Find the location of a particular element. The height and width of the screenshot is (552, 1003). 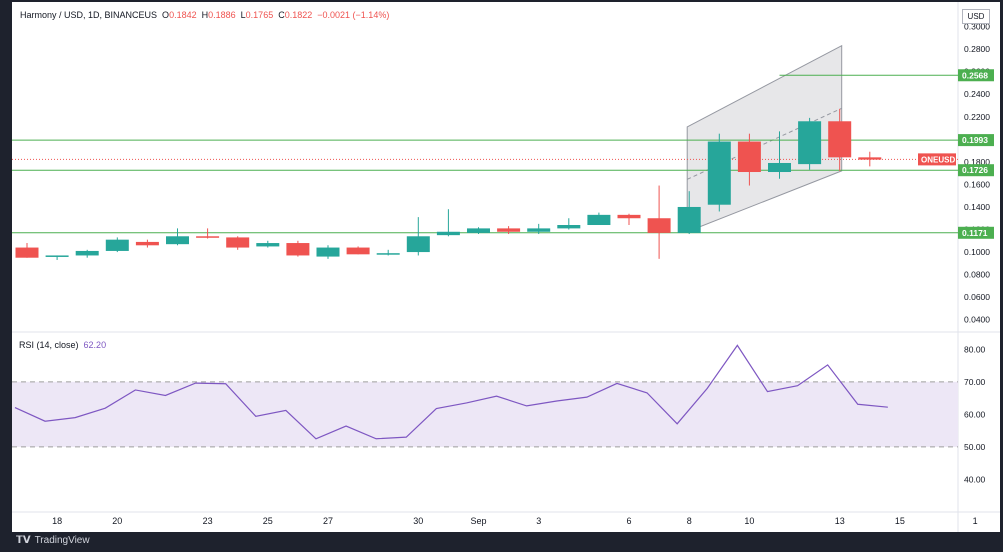

rsi-label: RSI (14, close) is located at coordinates (49, 345).